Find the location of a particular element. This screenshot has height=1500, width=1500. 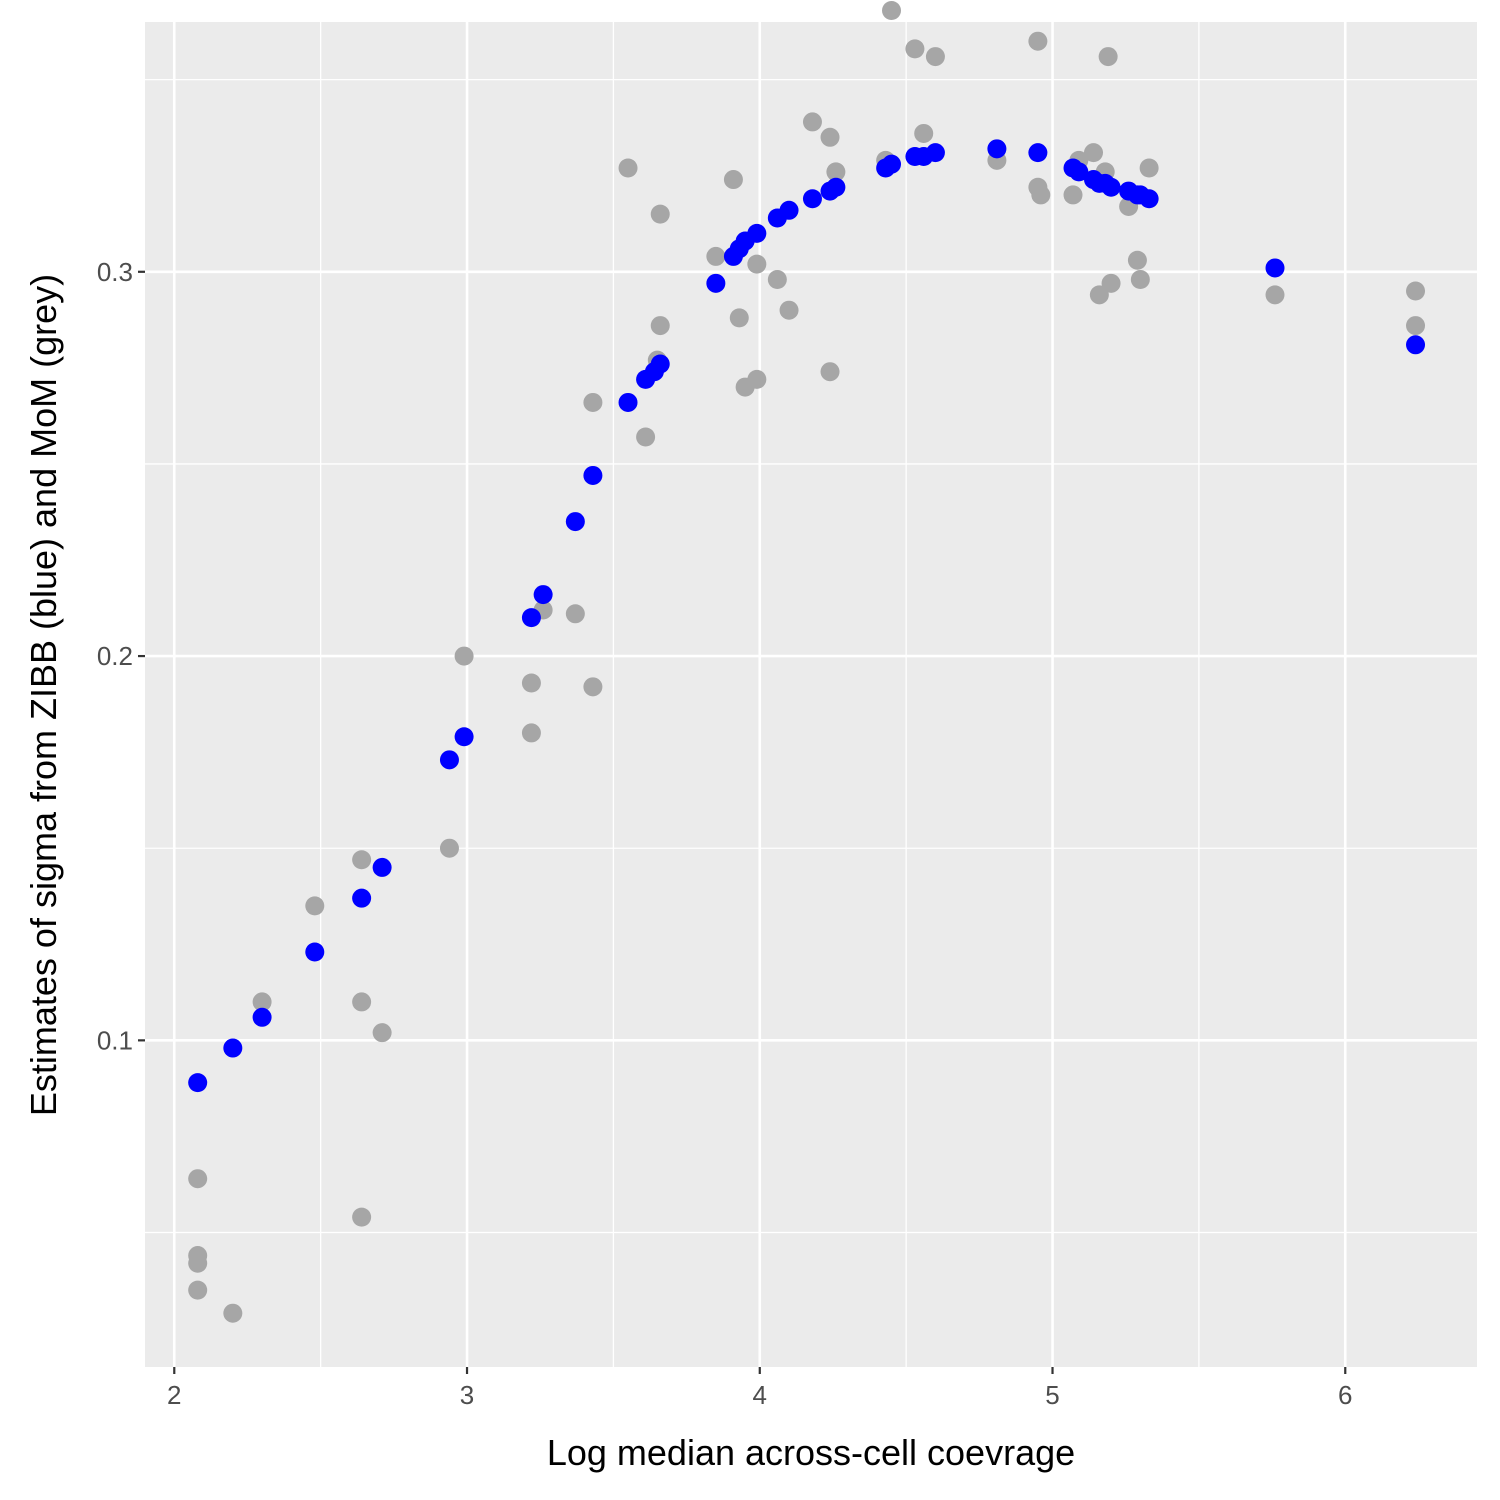

x-tick-label: 3 is located at coordinates (467, 1395).